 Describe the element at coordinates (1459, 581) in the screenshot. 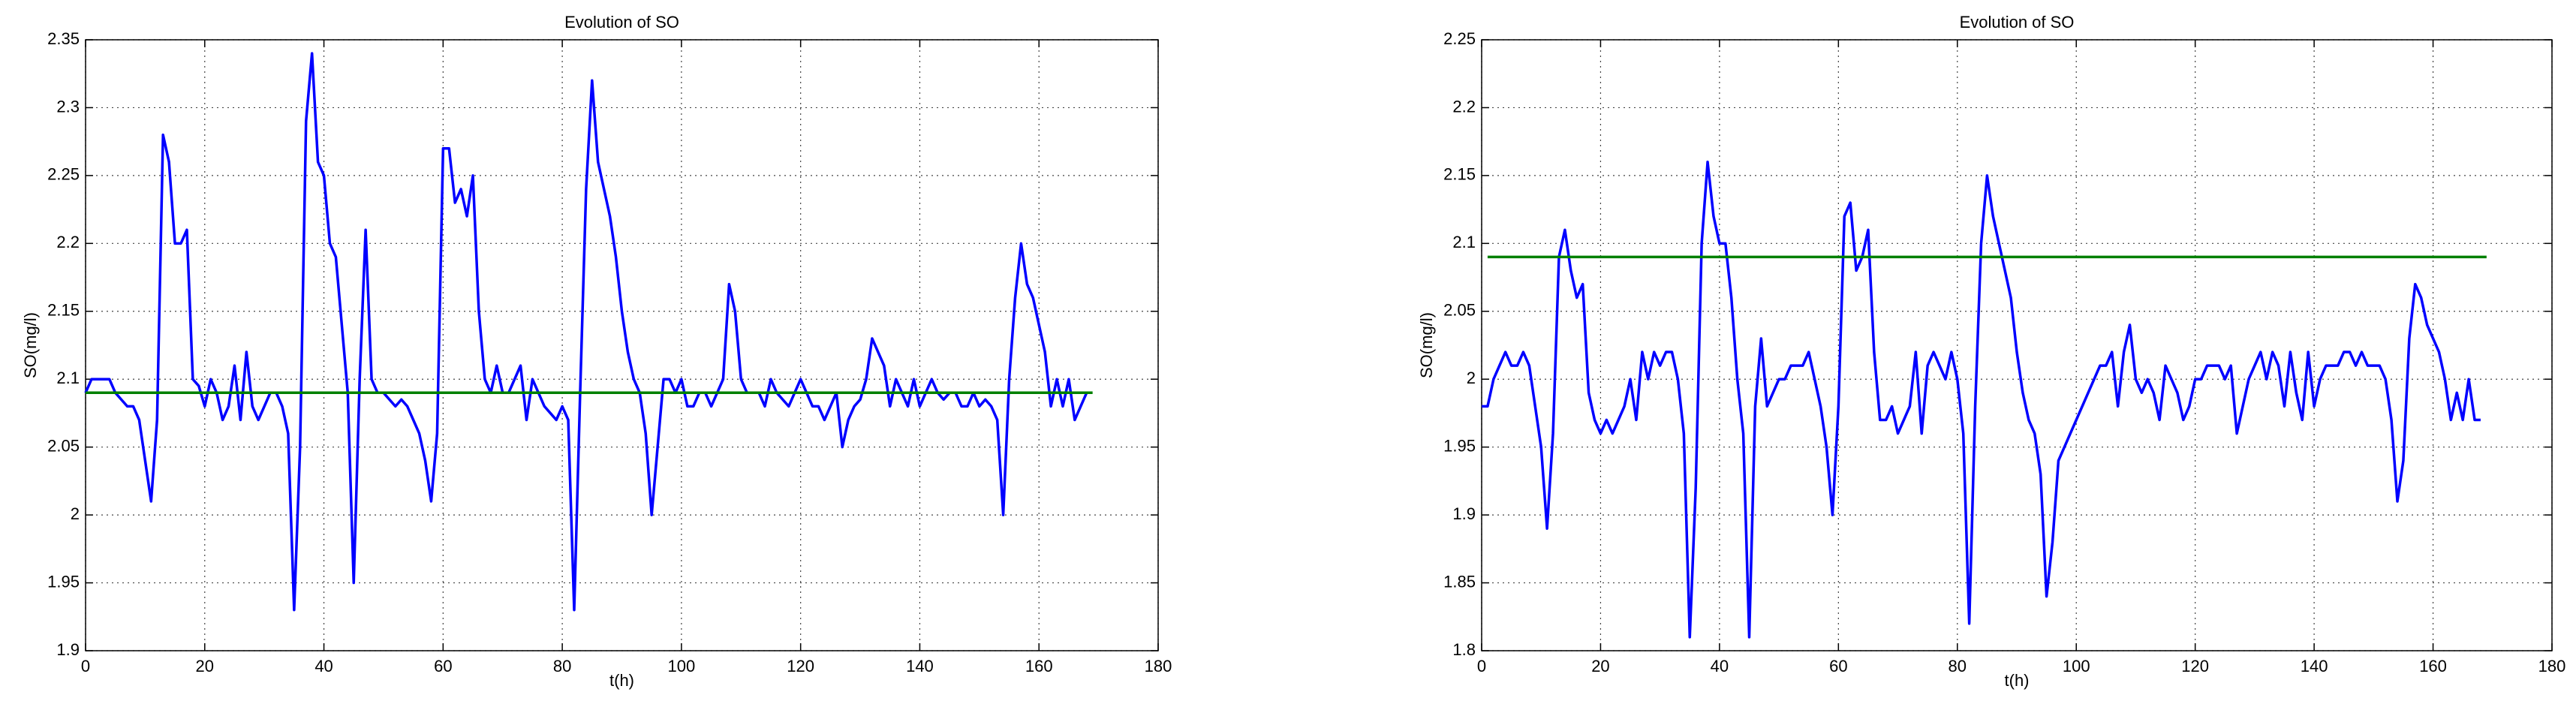

I see `y-tick-label: 1.85` at that location.